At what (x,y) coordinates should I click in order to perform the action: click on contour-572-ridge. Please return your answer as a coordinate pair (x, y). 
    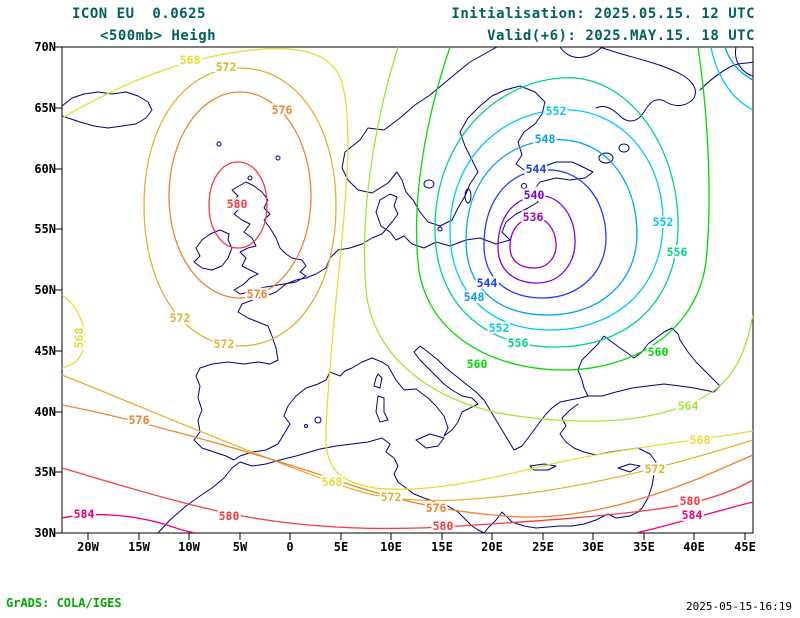
    Looking at the image, I should click on (240, 207).